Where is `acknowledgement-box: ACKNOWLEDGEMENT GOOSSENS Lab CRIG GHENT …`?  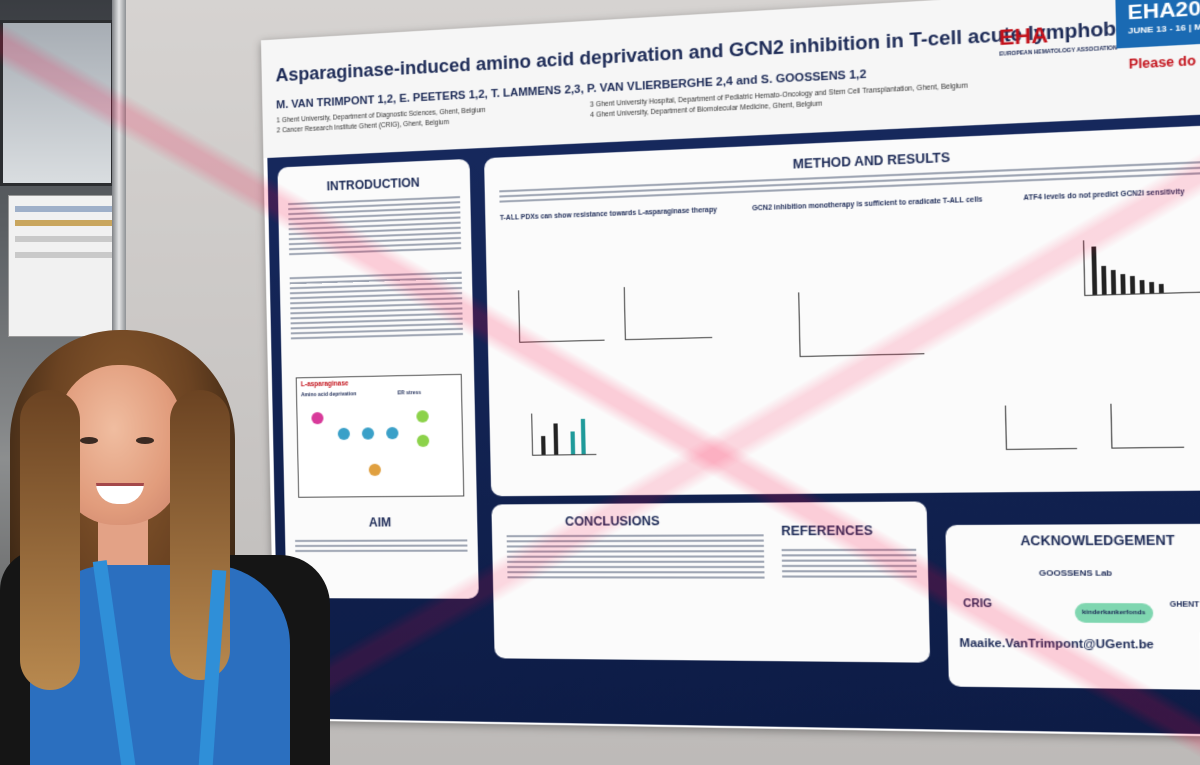
acknowledgement-box: ACKNOWLEDGEMENT GOOSSENS Lab CRIG GHENT … is located at coordinates (1072, 607).